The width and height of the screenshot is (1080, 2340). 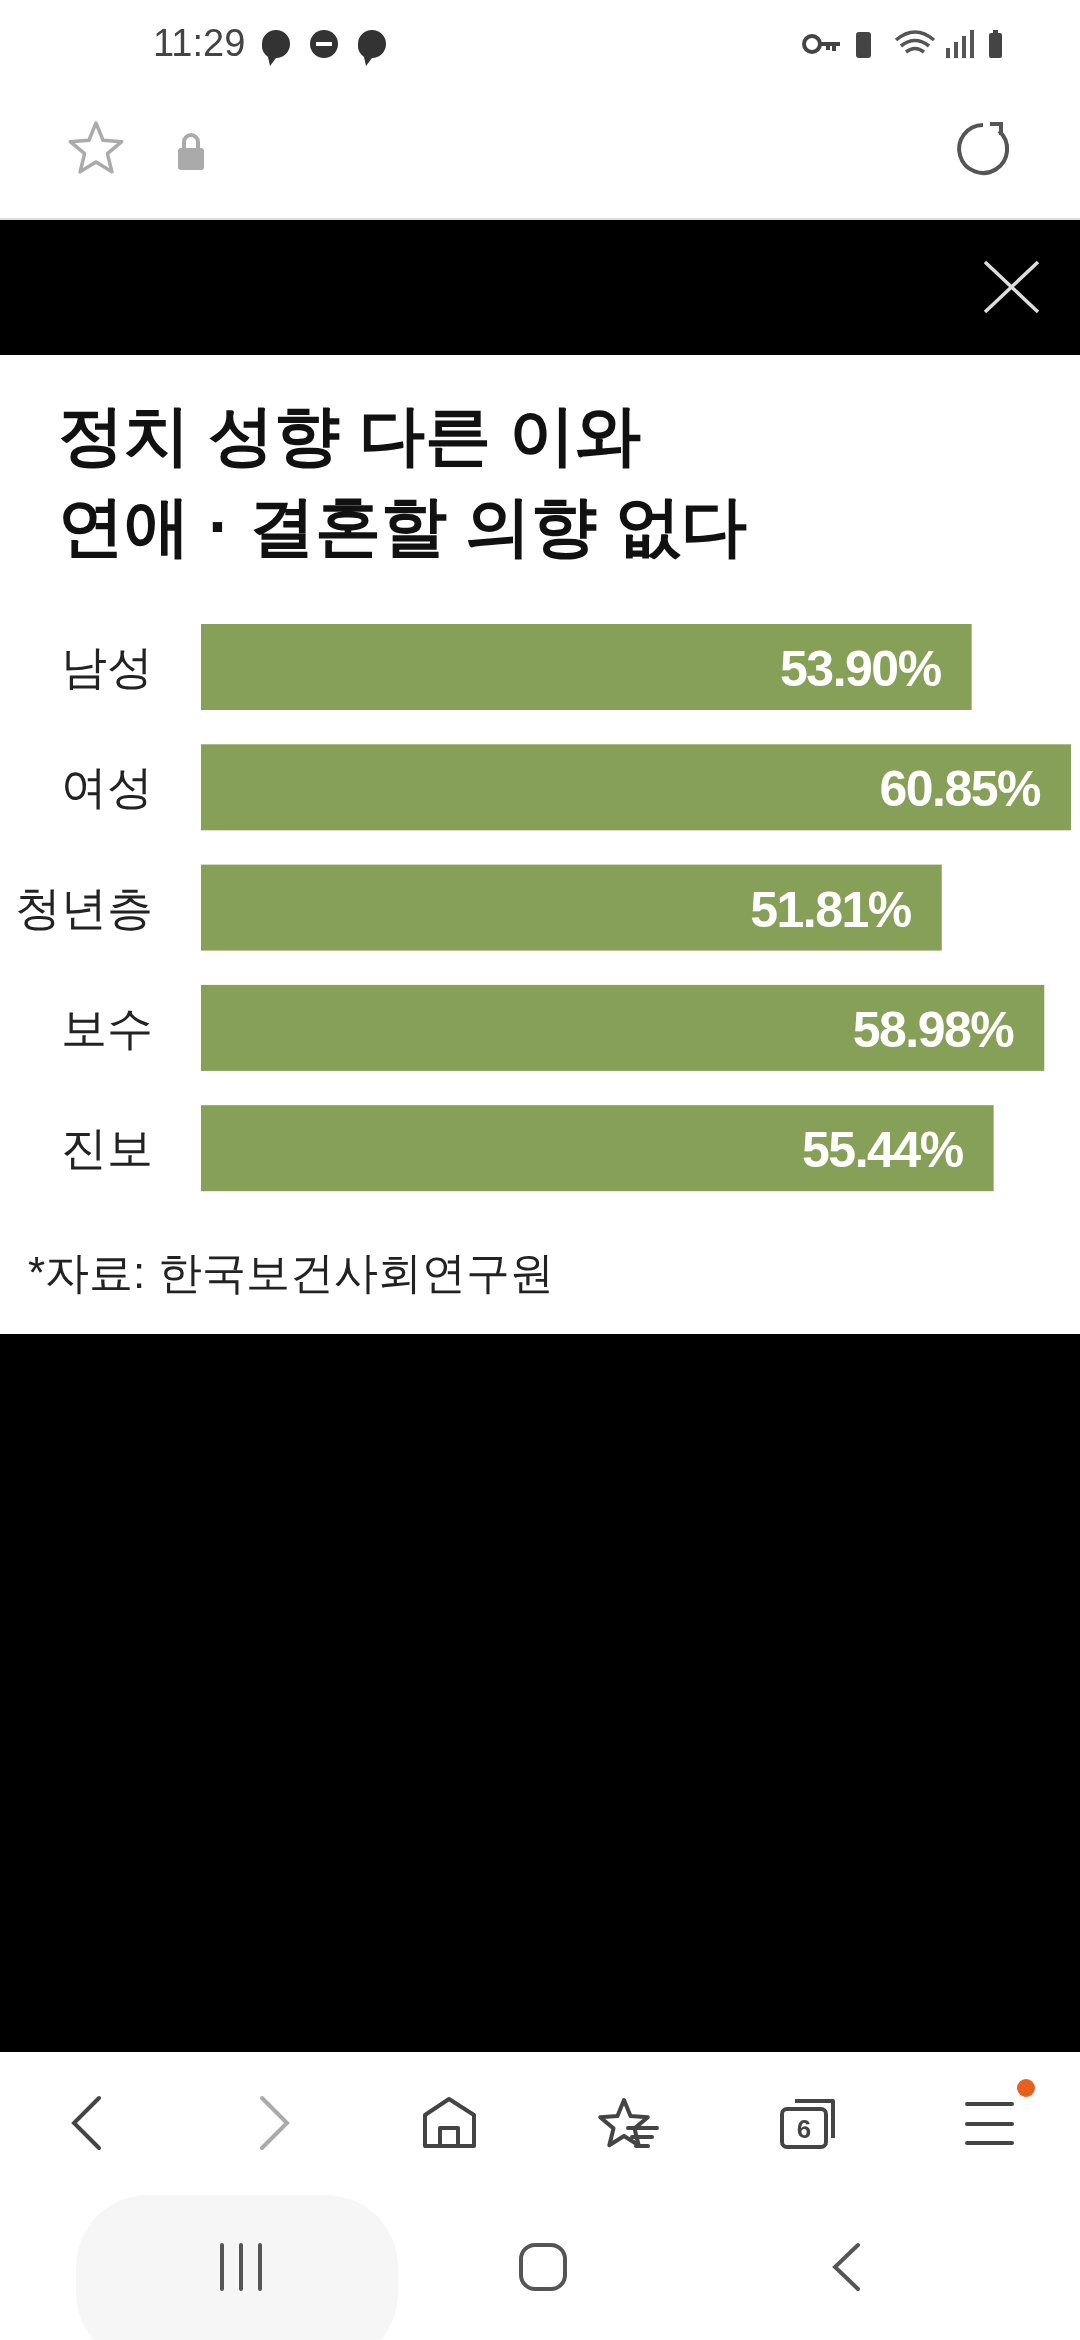 I want to click on data-label: 58.98%, so click(x=933, y=1029).